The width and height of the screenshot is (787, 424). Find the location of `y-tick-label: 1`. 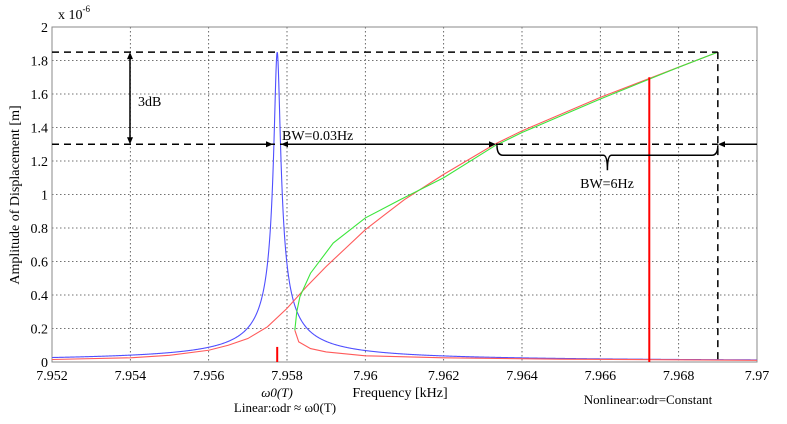

y-tick-label: 1 is located at coordinates (44, 196).